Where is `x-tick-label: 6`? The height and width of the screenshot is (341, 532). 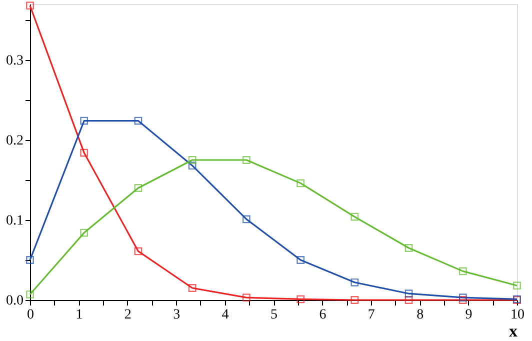
x-tick-label: 6 is located at coordinates (322, 315).